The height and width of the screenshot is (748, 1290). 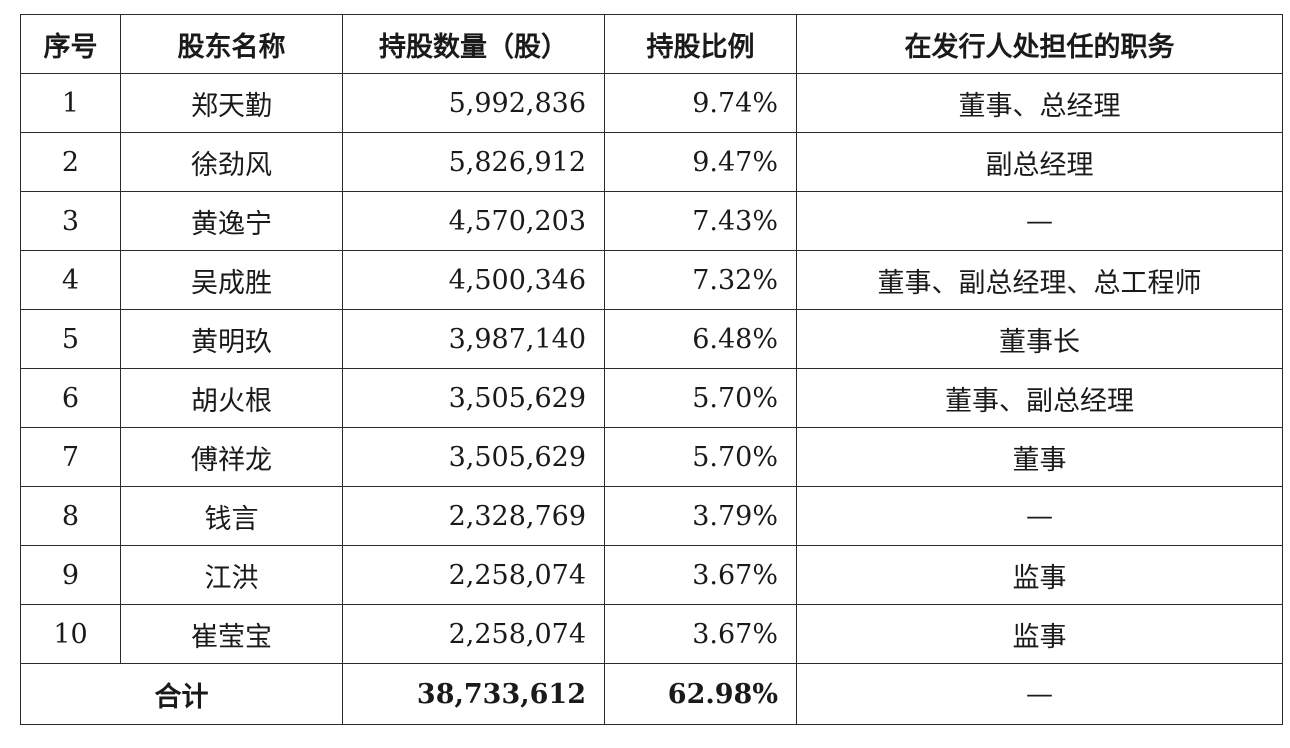 I want to click on row-shares: 2,328,769, so click(x=473, y=516).